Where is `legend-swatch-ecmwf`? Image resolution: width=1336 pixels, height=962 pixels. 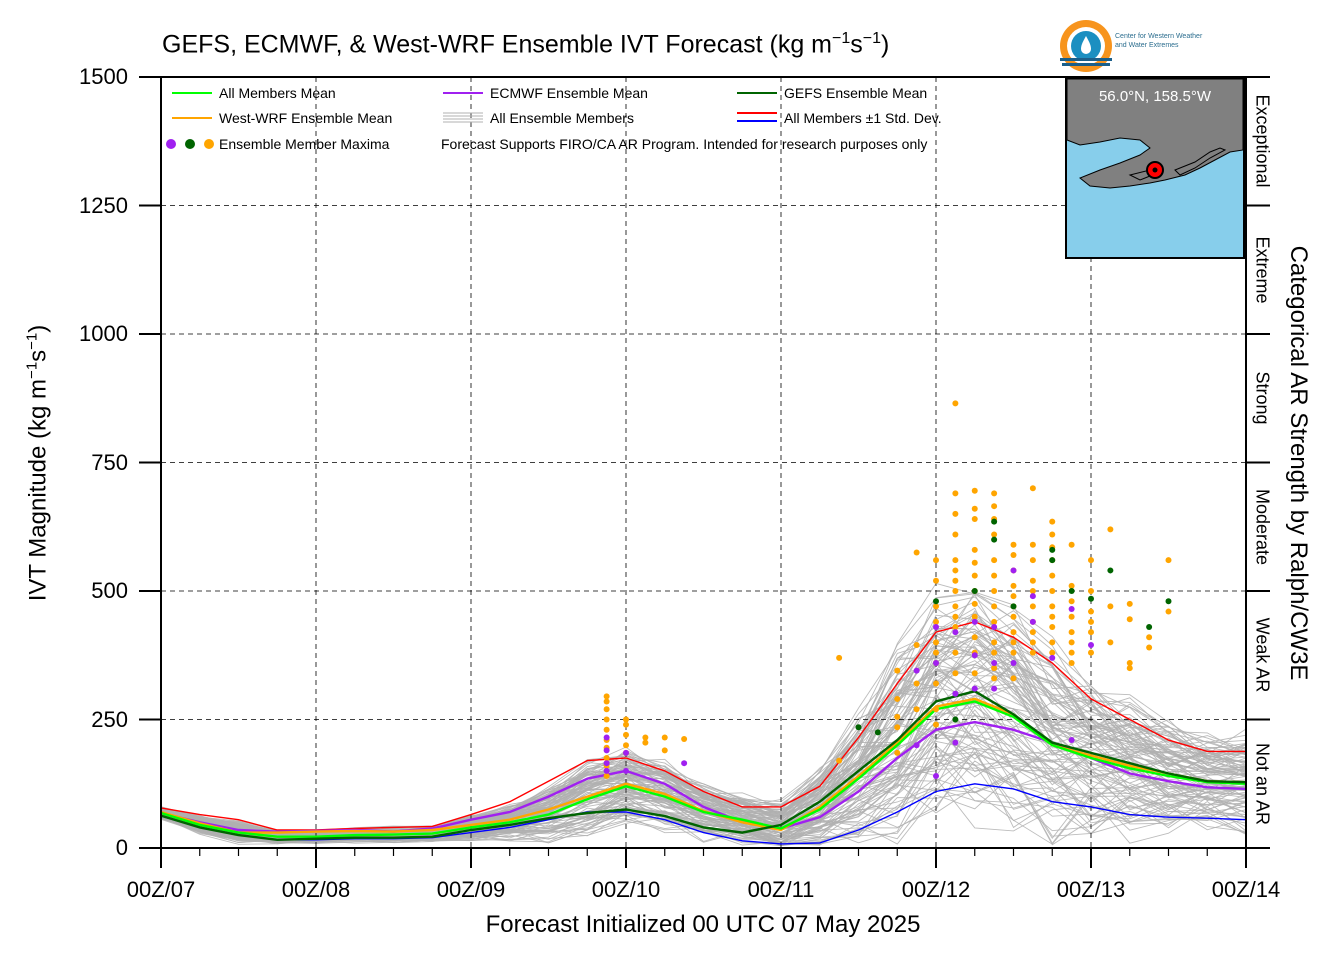 legend-swatch-ecmwf is located at coordinates (463, 93).